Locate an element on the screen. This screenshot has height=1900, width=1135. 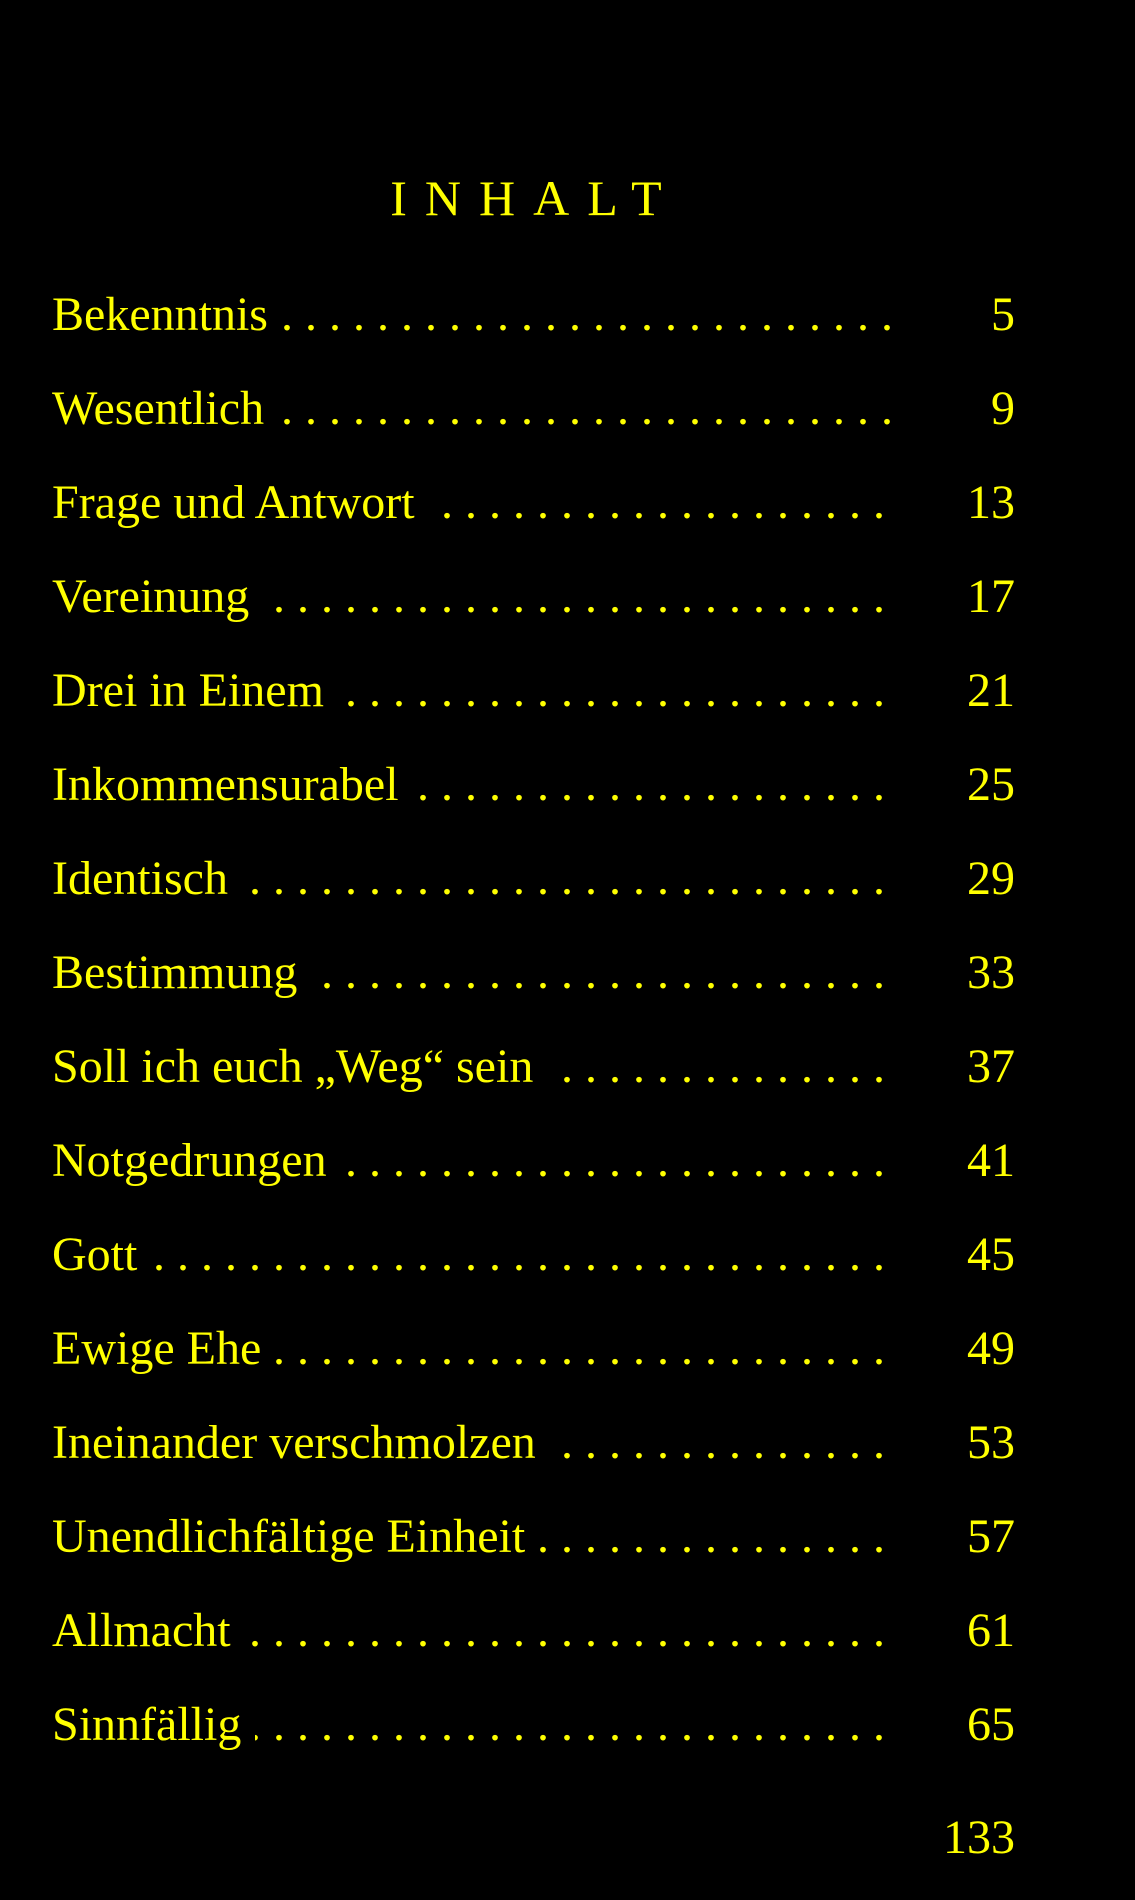
entry-title: Identisch is located at coordinates (140, 878).